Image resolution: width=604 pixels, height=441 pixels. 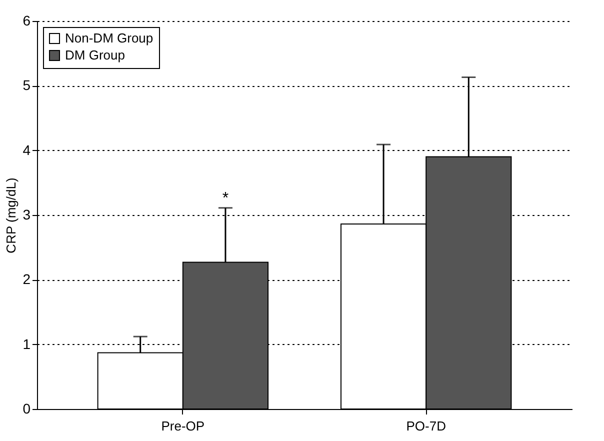 What do you see at coordinates (426, 426) in the screenshot?
I see `x-tick-label: PO-7D` at bounding box center [426, 426].